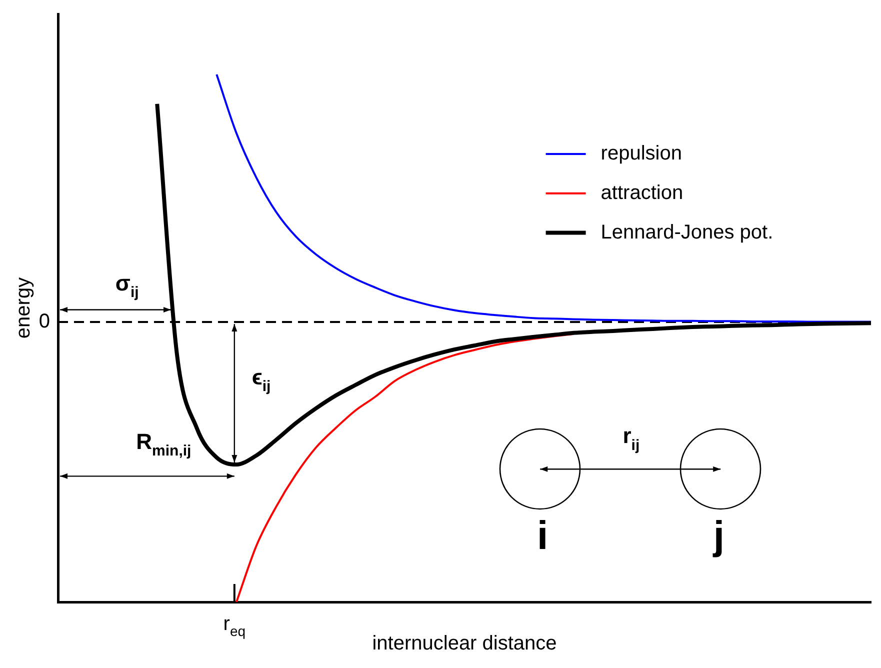 The image size is (881, 668). Describe the element at coordinates (641, 153) in the screenshot. I see `legend-label: repulsion` at that location.